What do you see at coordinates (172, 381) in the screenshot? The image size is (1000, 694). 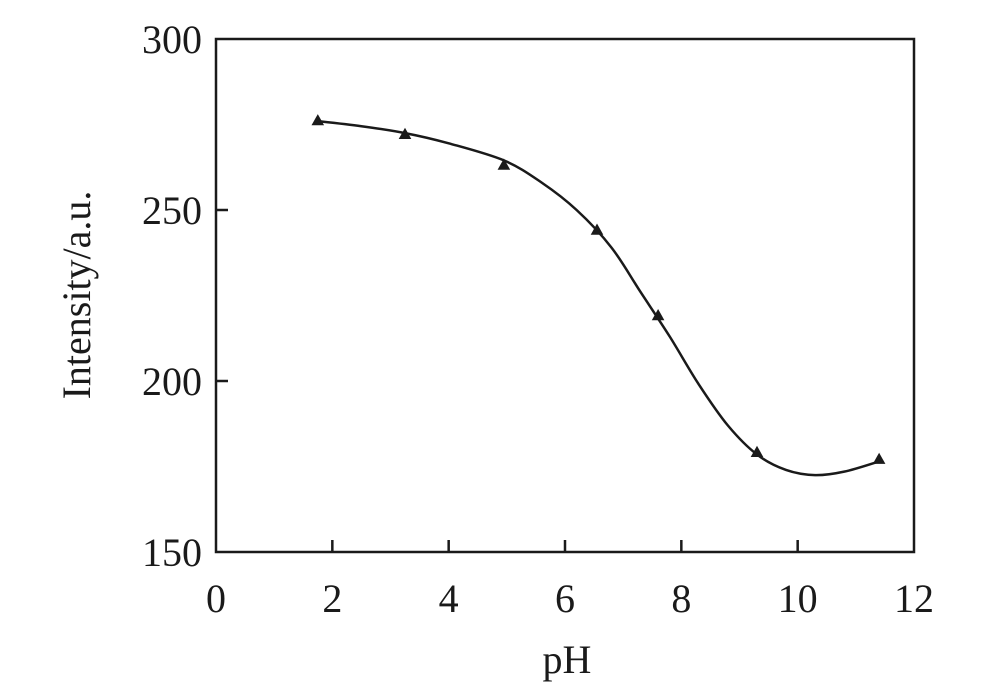 I see `y-tick-label: 200` at bounding box center [172, 381].